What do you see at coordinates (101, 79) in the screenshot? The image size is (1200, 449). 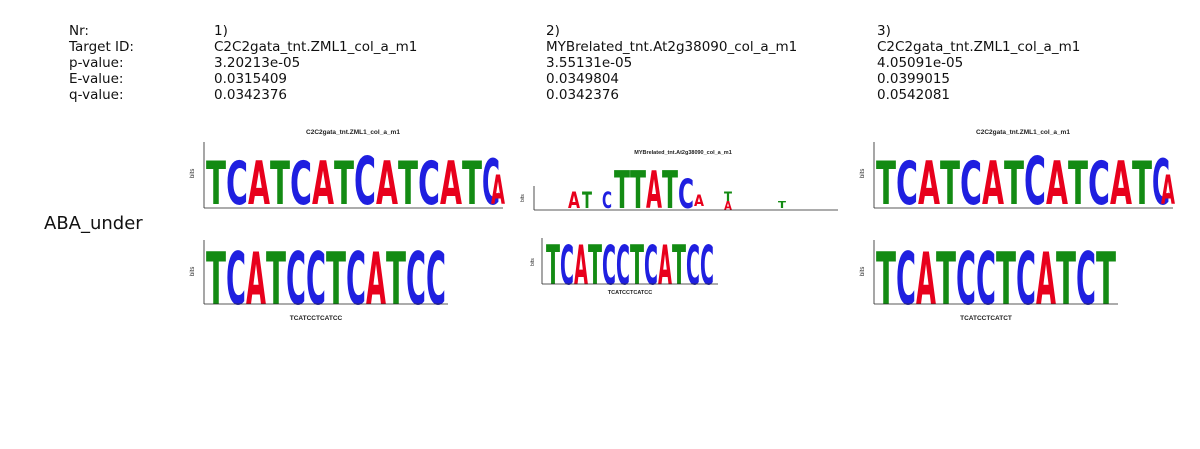 I see `e-value-label: E-value:` at bounding box center [101, 79].